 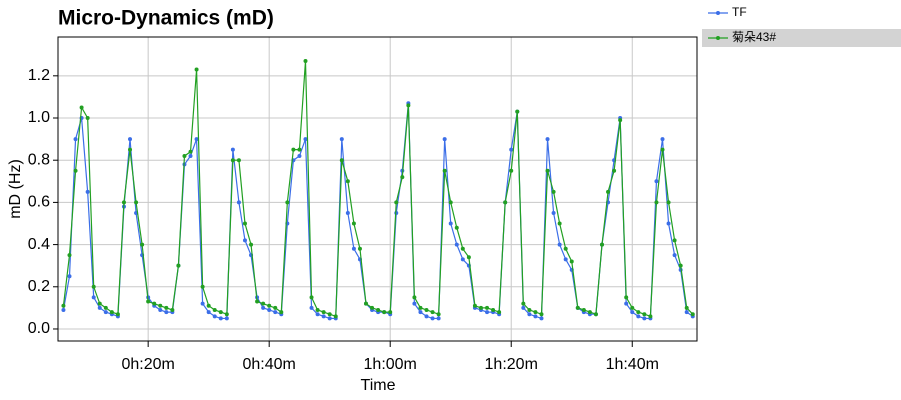 What do you see at coordinates (39, 117) in the screenshot?
I see `y-tick-label: 1.0` at bounding box center [39, 117].